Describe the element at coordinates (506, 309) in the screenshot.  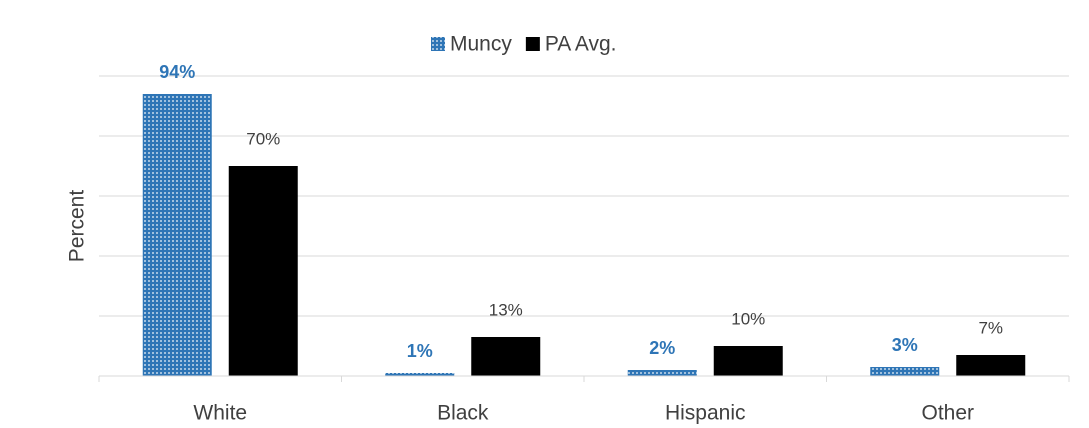
I see `data-label: 13%` at that location.